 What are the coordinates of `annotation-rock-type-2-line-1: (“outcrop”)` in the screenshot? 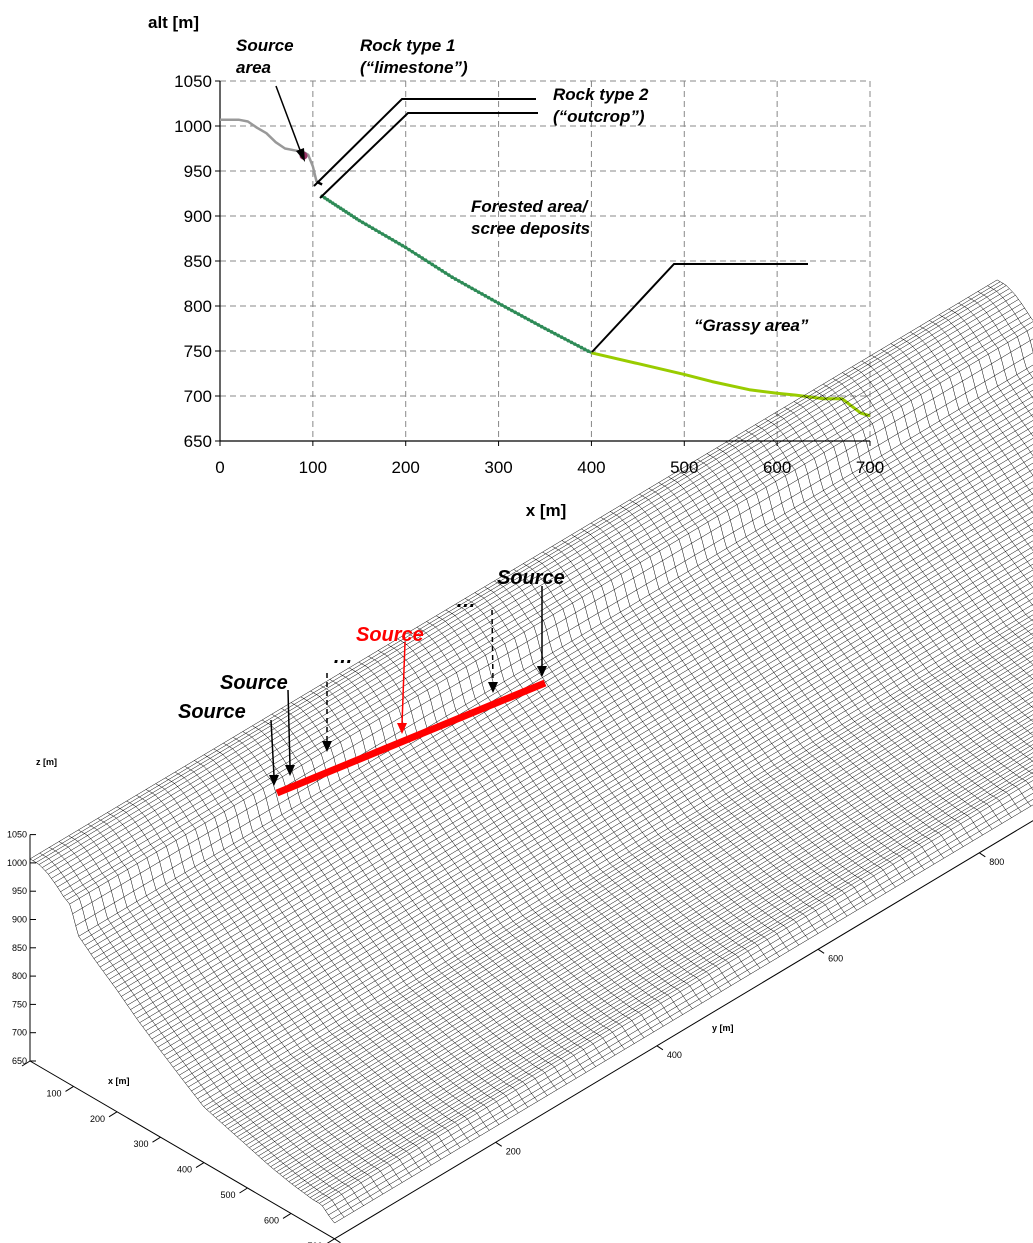 It's located at (599, 116).